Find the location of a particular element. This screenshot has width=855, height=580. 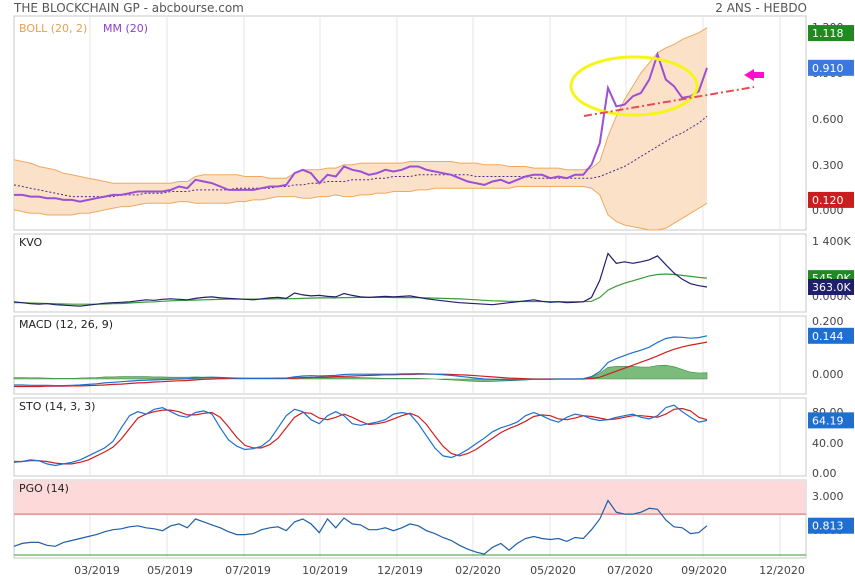

x-tick-label: 10/2019 is located at coordinates (325, 570).